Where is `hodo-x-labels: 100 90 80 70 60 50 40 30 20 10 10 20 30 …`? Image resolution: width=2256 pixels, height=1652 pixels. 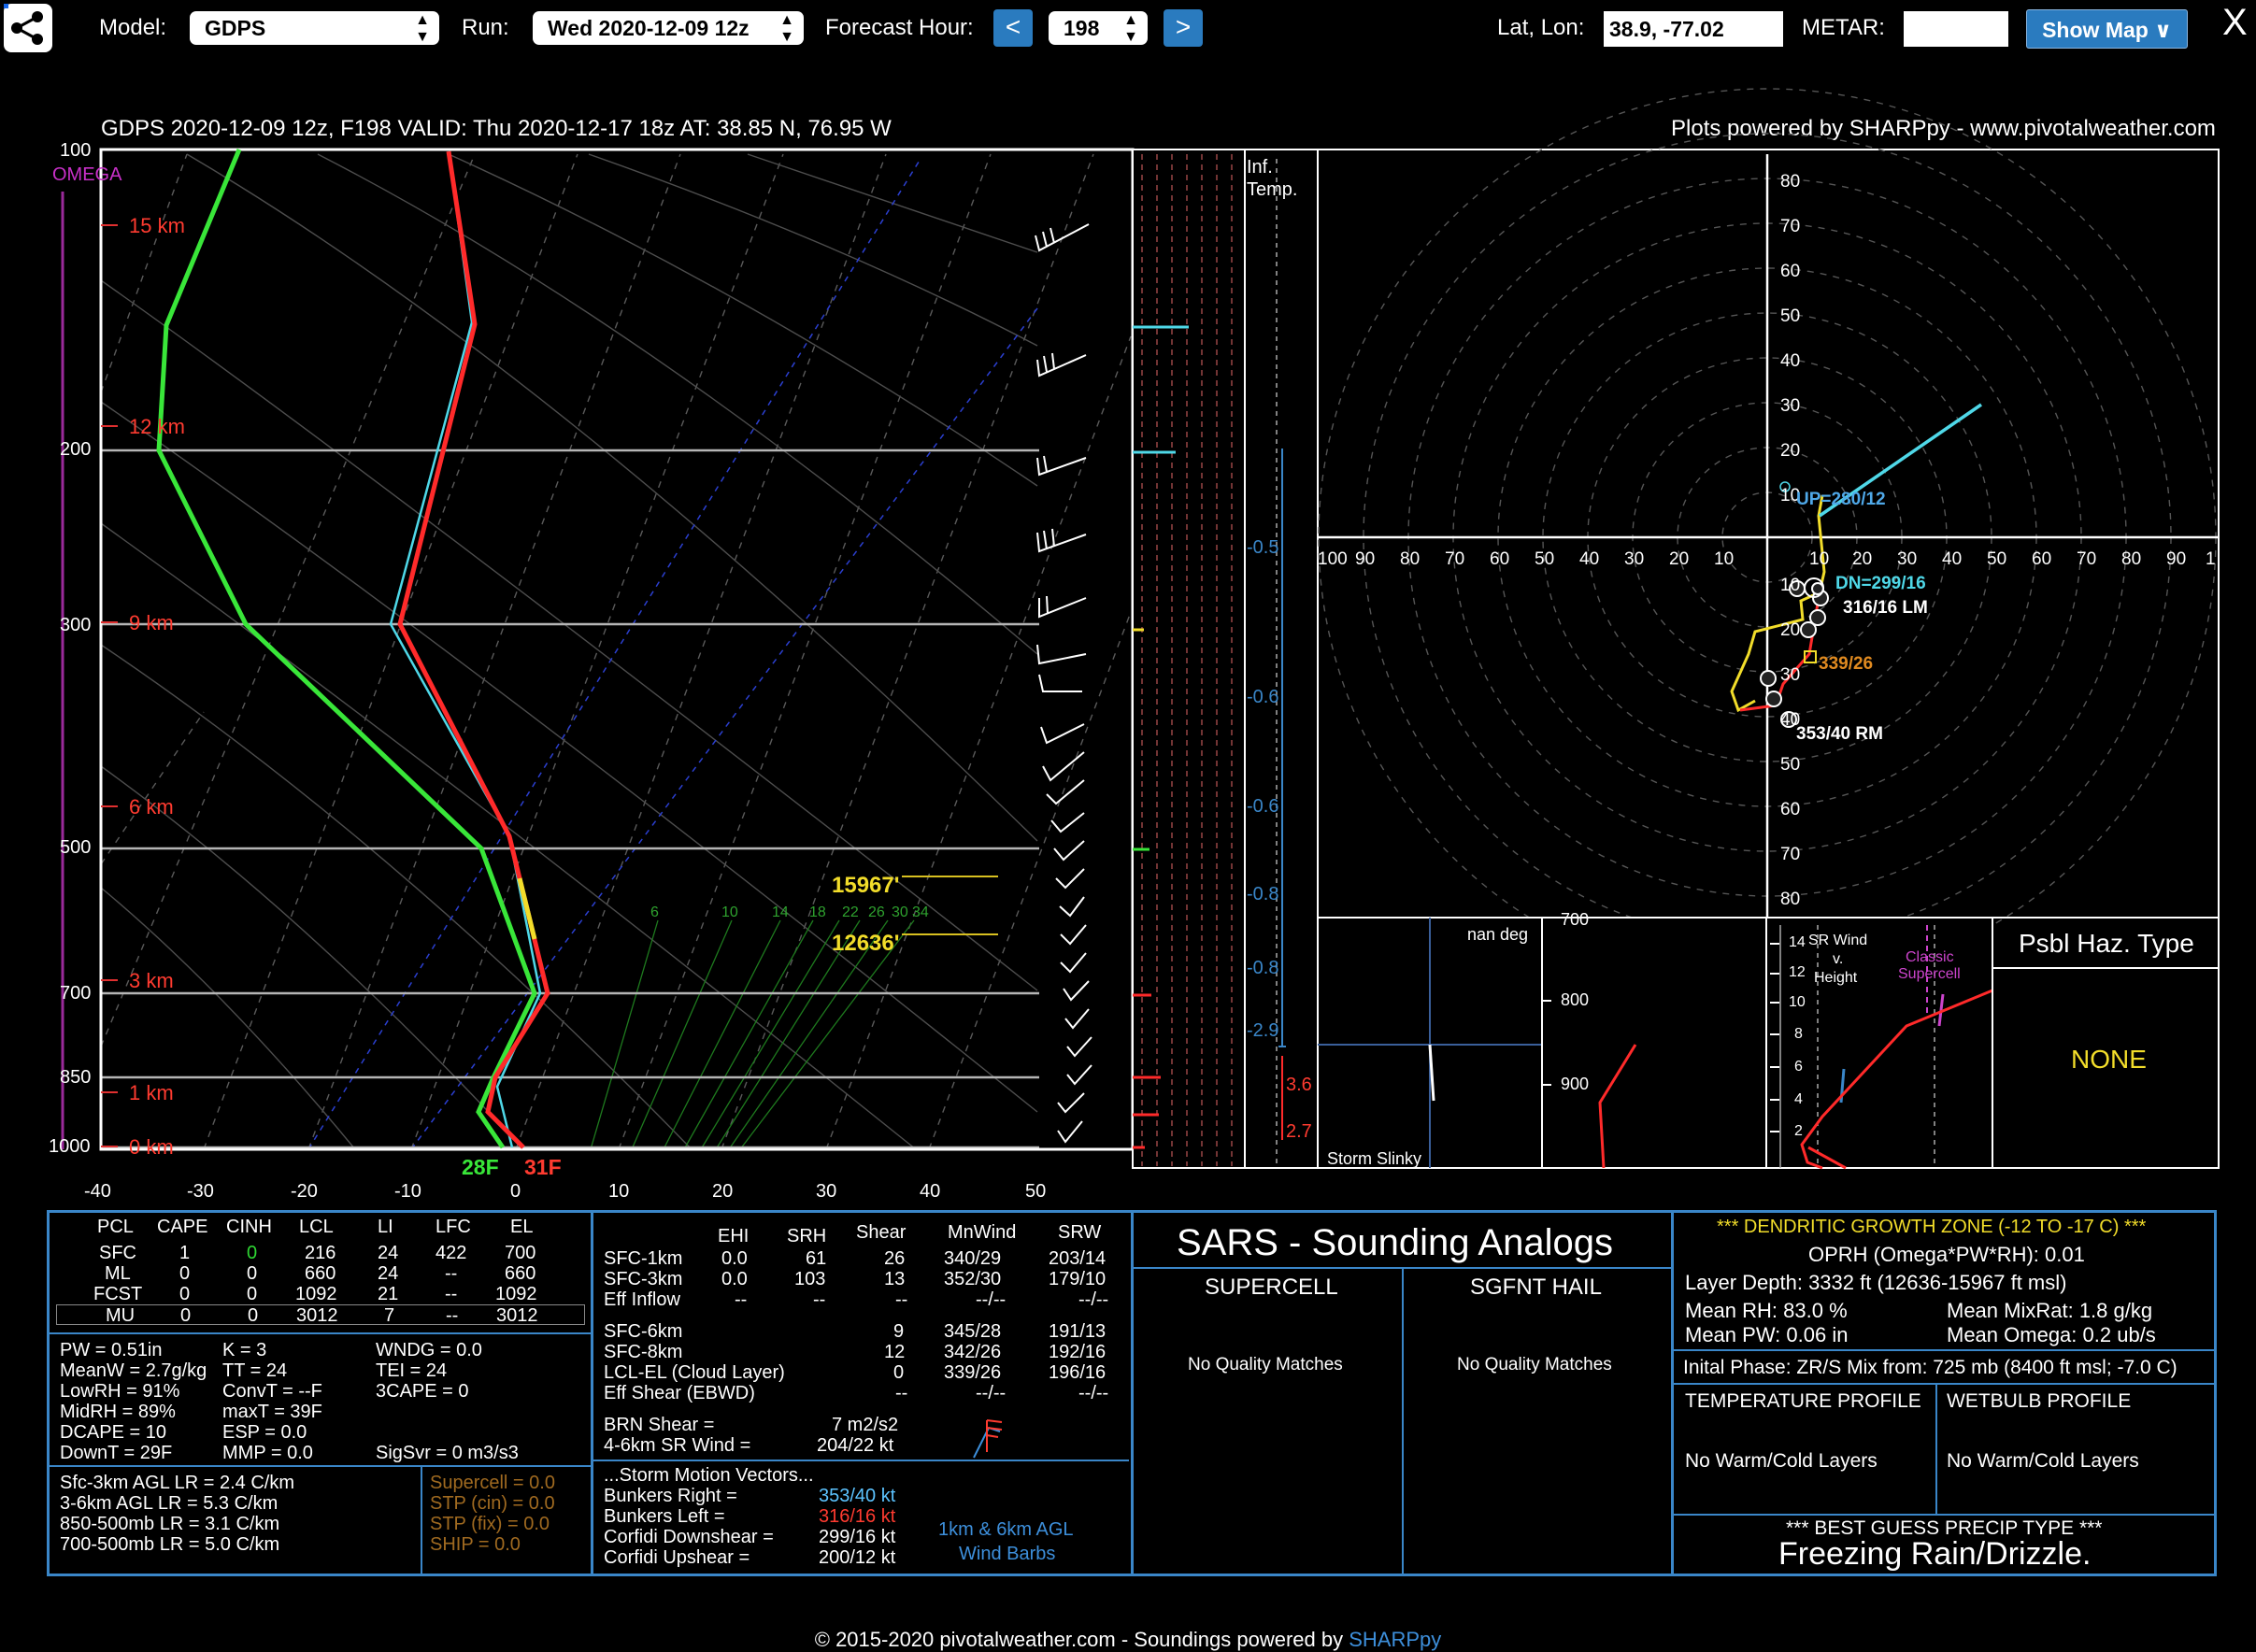
hodo-x-labels: 100 90 80 70 60 50 40 30 20 10 10 20 30 … is located at coordinates (1768, 560).